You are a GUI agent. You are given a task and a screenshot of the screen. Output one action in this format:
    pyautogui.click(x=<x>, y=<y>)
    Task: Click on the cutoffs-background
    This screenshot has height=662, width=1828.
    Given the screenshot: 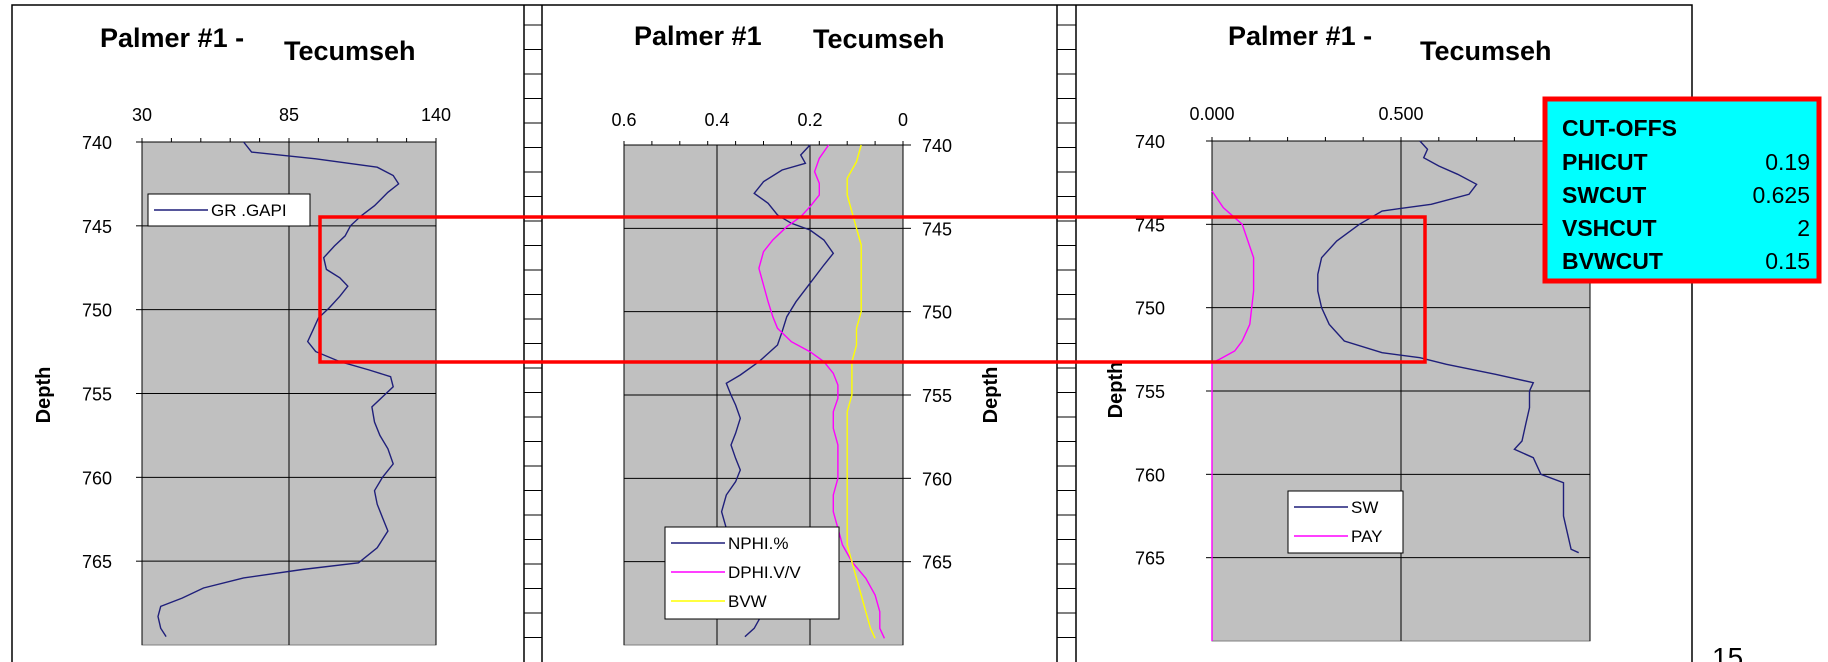 What is the action you would take?
    pyautogui.click(x=1682, y=190)
    